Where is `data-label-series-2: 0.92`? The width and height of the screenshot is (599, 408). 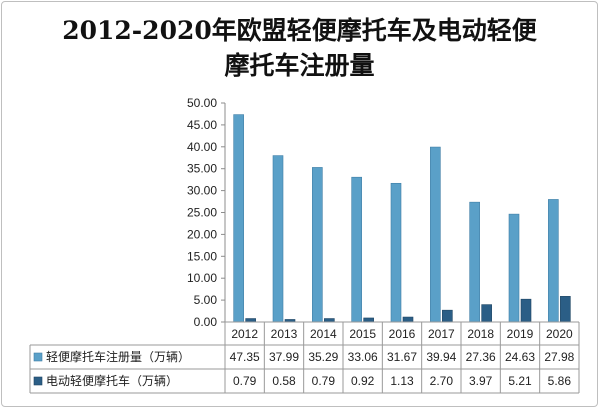 data-label-series-2: 0.92 is located at coordinates (363, 381).